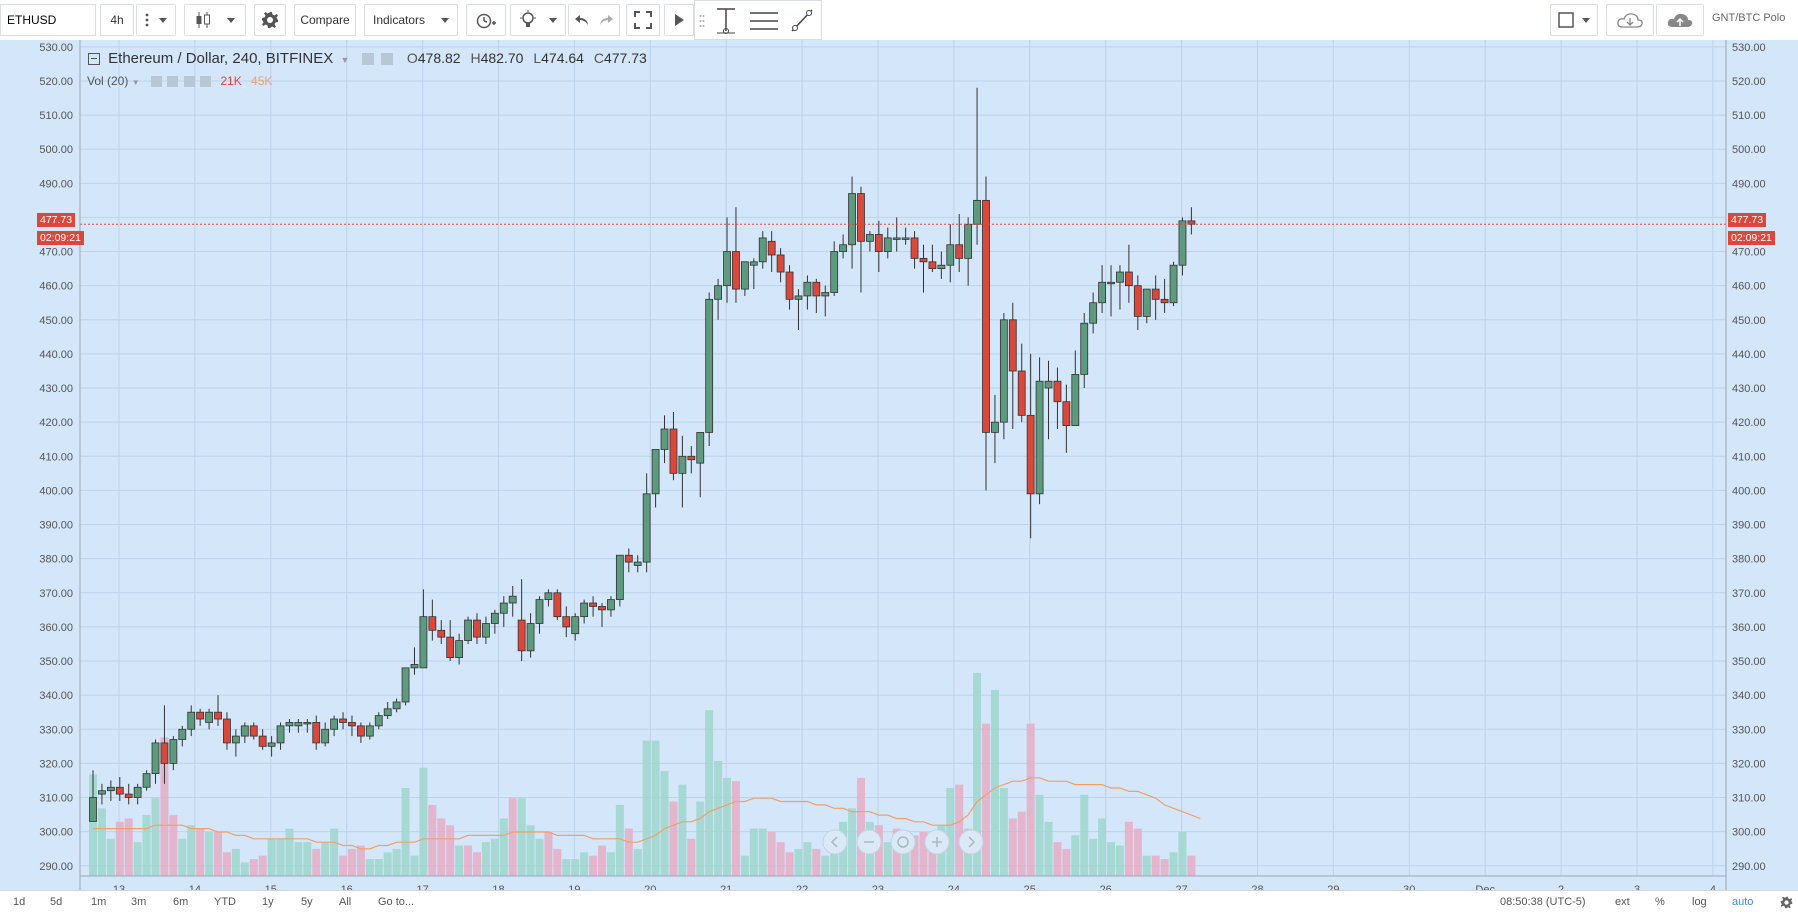 This screenshot has width=1798, height=916. Describe the element at coordinates (1749, 18) in the screenshot. I see `right-symbol-label: GNT/BTC Polo` at that location.